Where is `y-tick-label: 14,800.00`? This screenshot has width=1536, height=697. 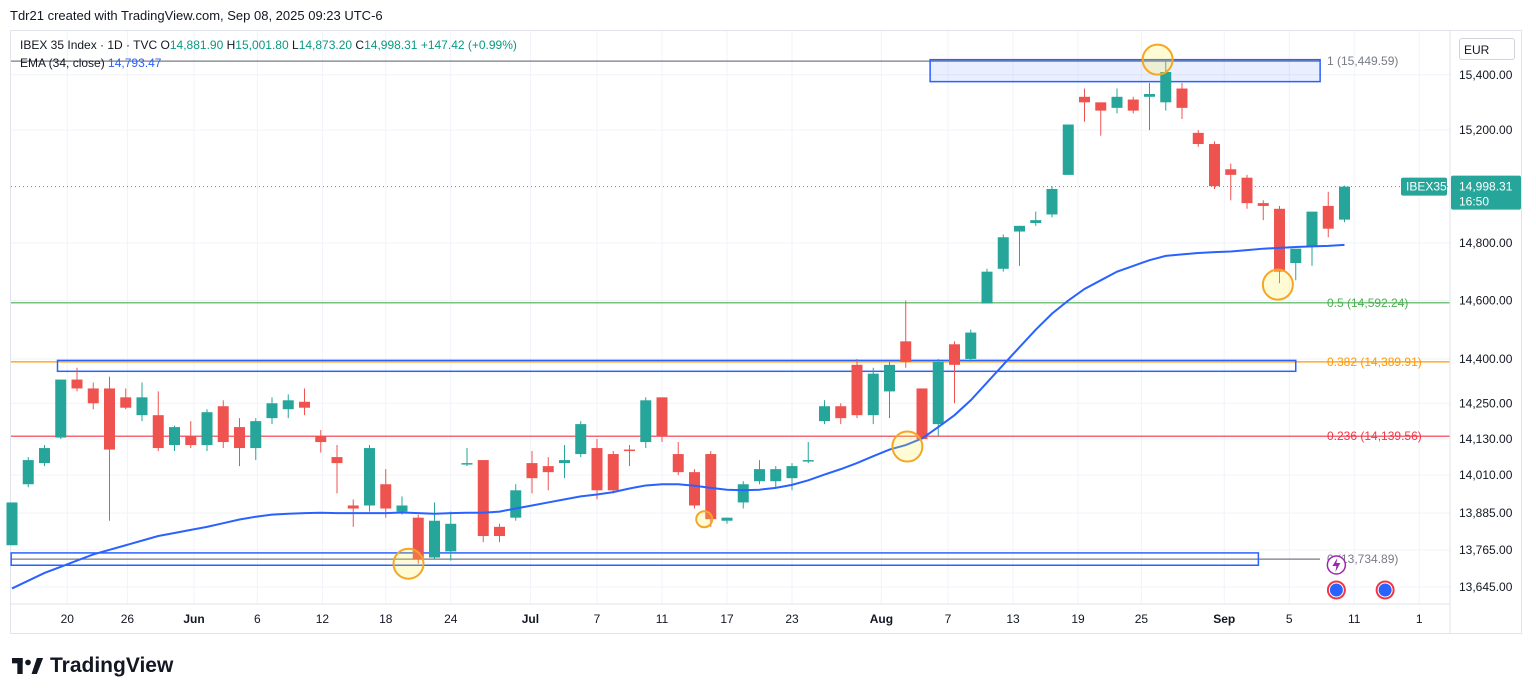 y-tick-label: 14,800.00 is located at coordinates (1486, 243).